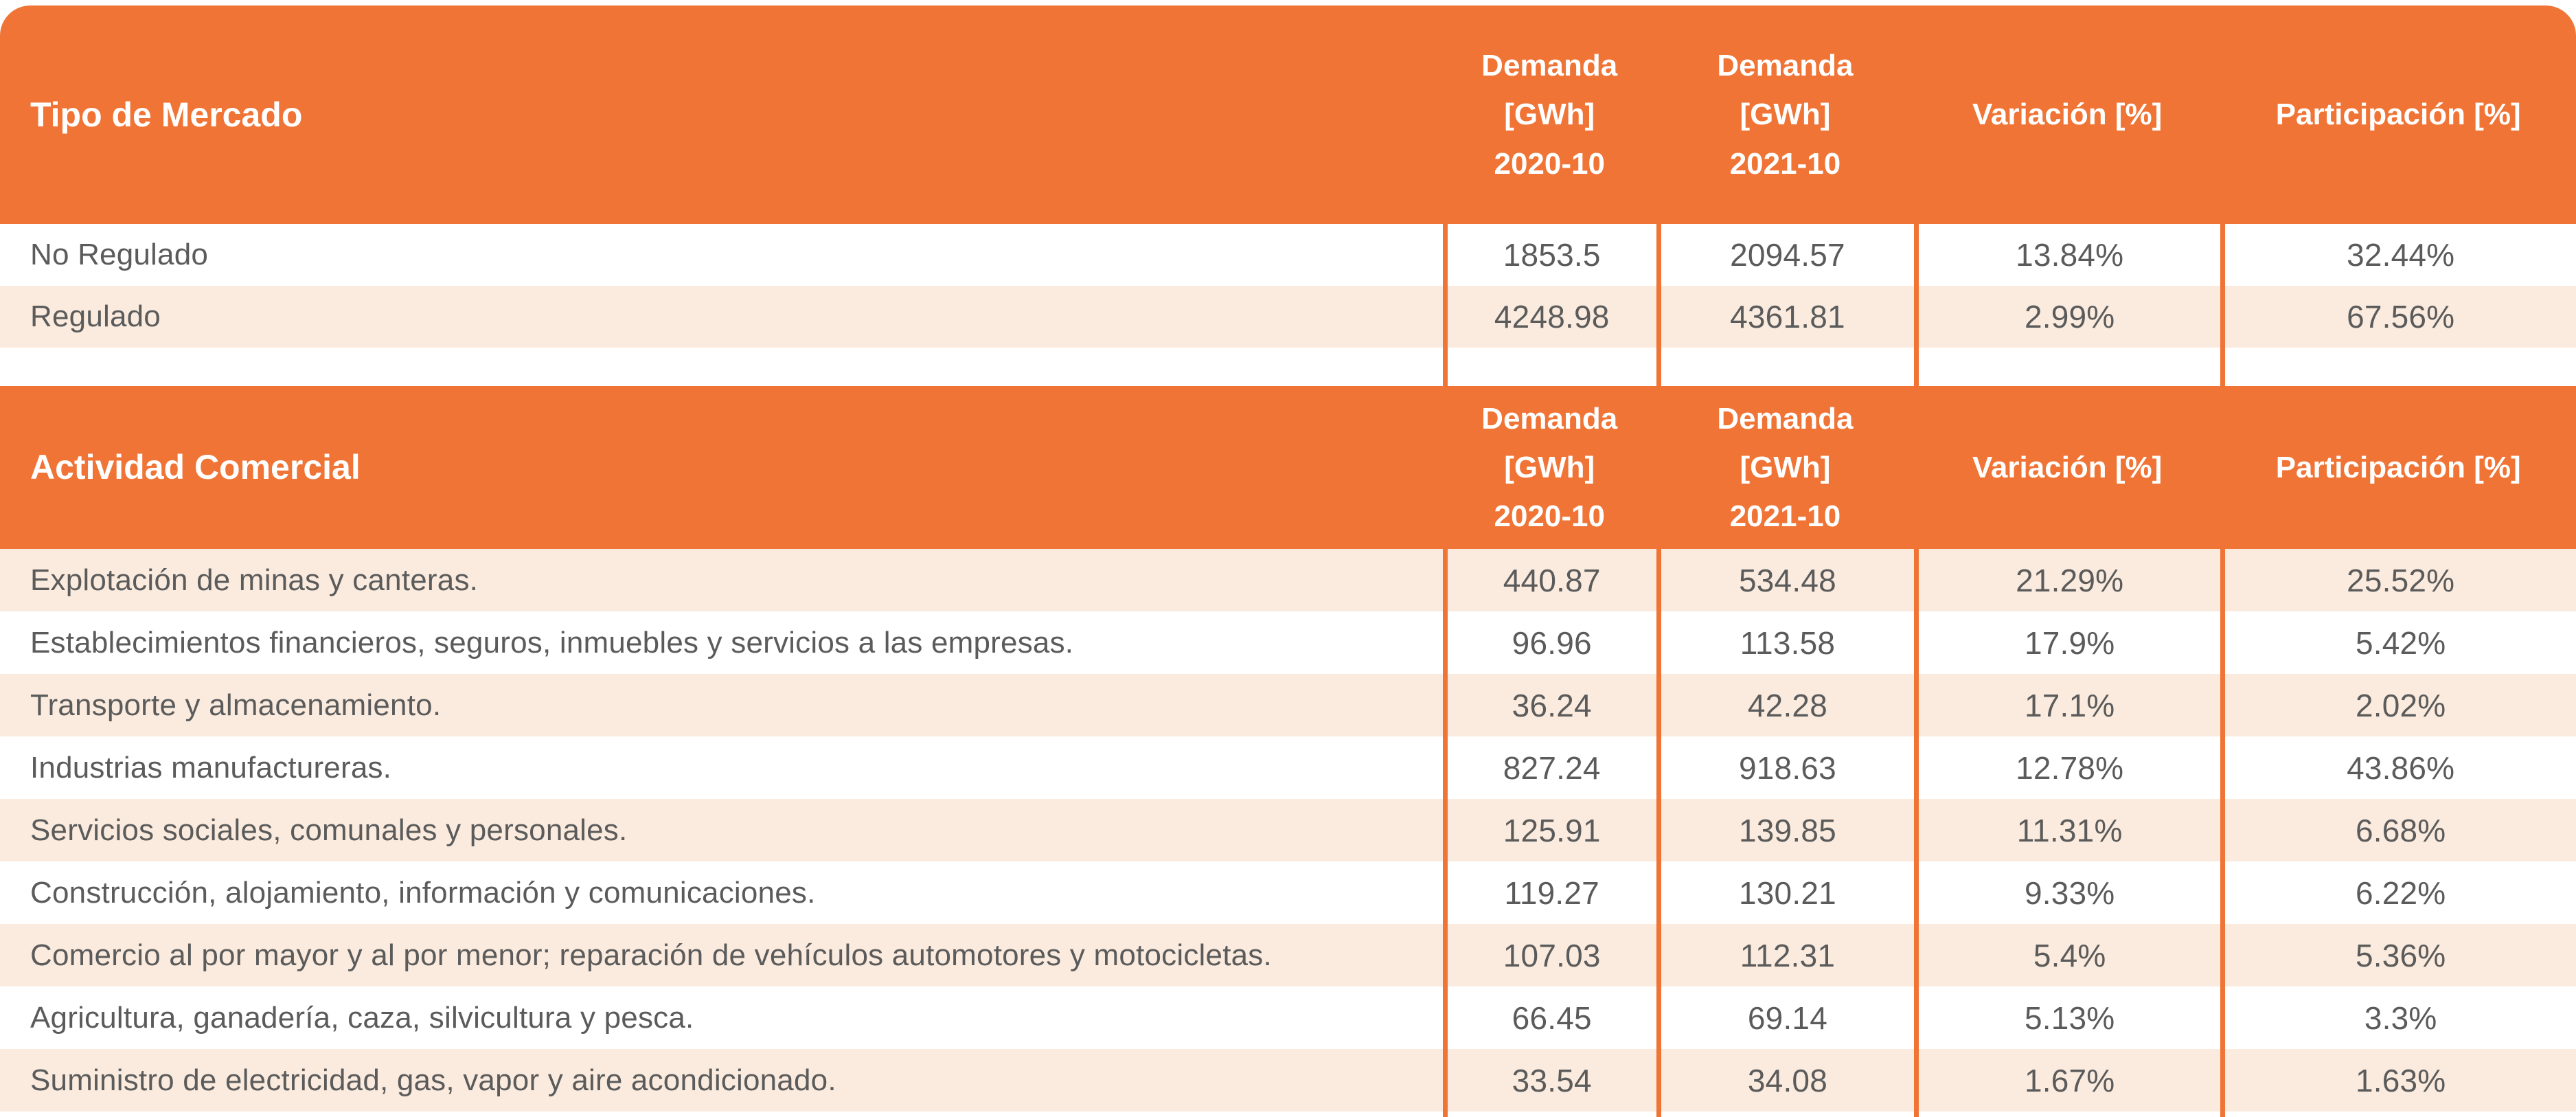 This screenshot has height=1117, width=2576. What do you see at coordinates (1785, 580) in the screenshot?
I see `row-value: 534.48` at bounding box center [1785, 580].